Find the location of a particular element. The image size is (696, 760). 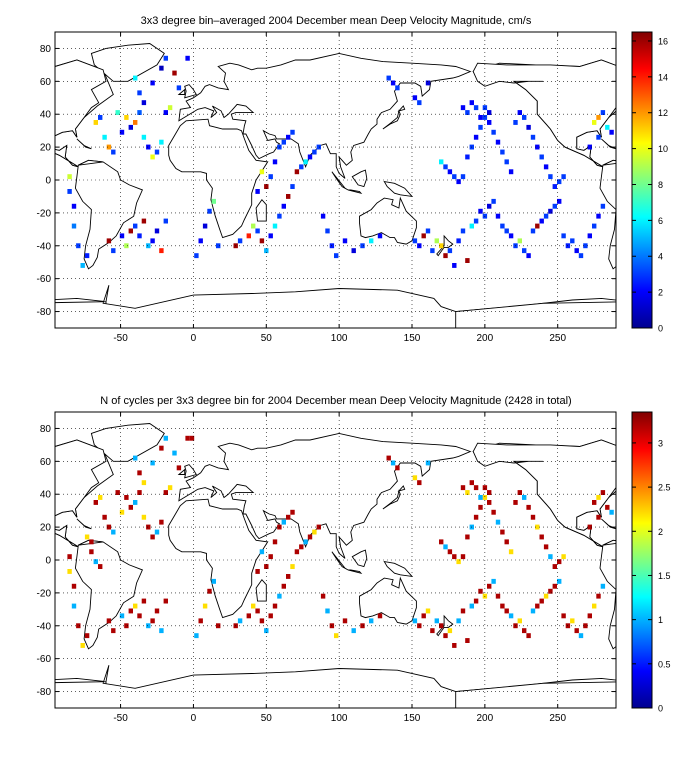

cycles-colorbar: 0 0.5 1 1.5 2 2.5 3 is located at coordinates (651, 562).